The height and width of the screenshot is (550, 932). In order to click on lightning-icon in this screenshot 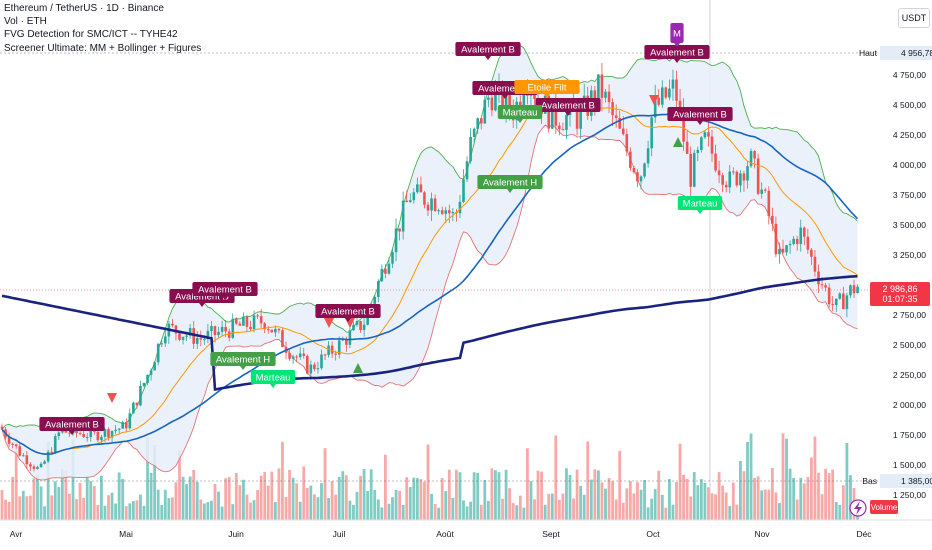, I will do `click(858, 508)`.